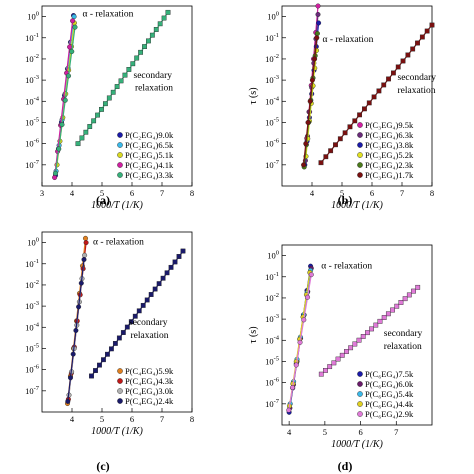 The width and height of the screenshot is (474, 474). What do you see at coordinates (32, 100) in the screenshot?
I see `y-tick-label: 10⁻⁴` at bounding box center [32, 100].